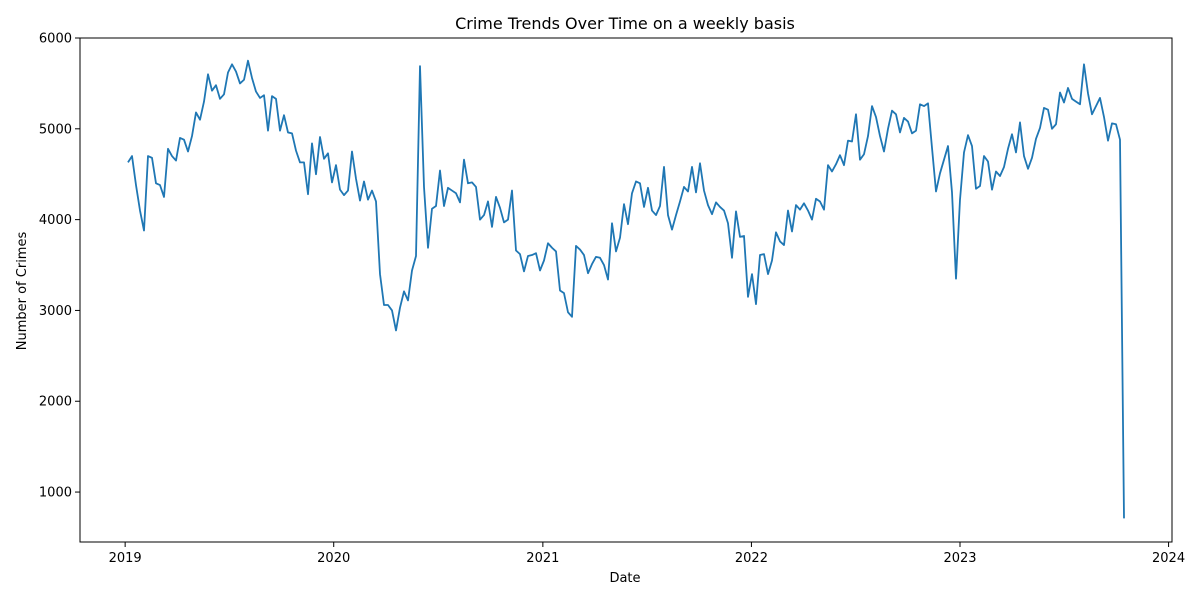  I want to click on x-axis-title: Date, so click(624, 578).